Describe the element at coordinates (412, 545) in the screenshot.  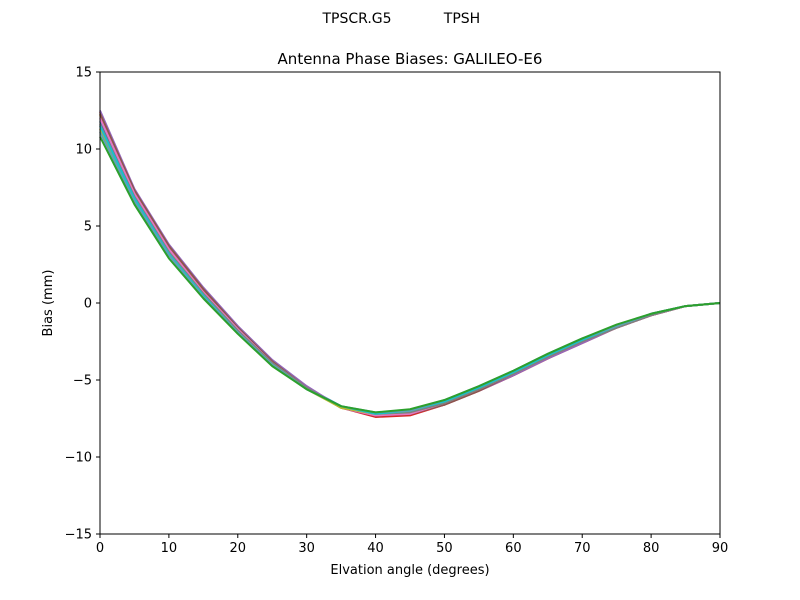
I see `x-axis: 0 10 20 30 40 50 60 70 80 90` at that location.